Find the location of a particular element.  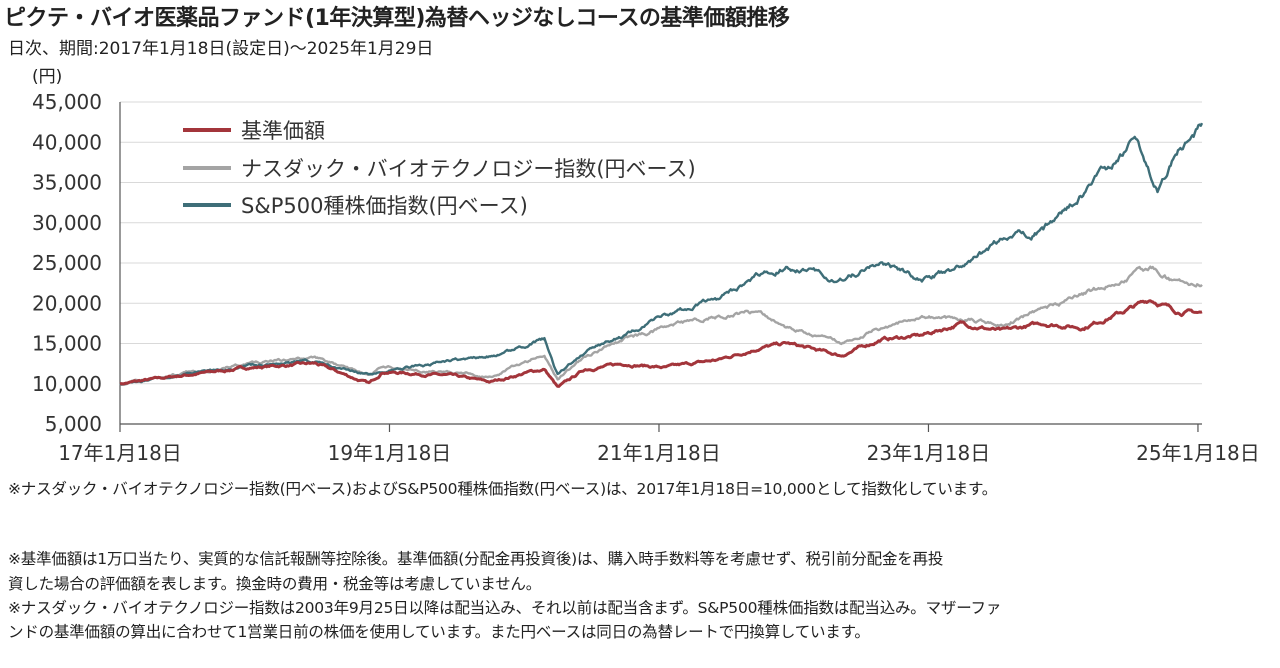

y-tick-label: 10,000 is located at coordinates (67, 384).